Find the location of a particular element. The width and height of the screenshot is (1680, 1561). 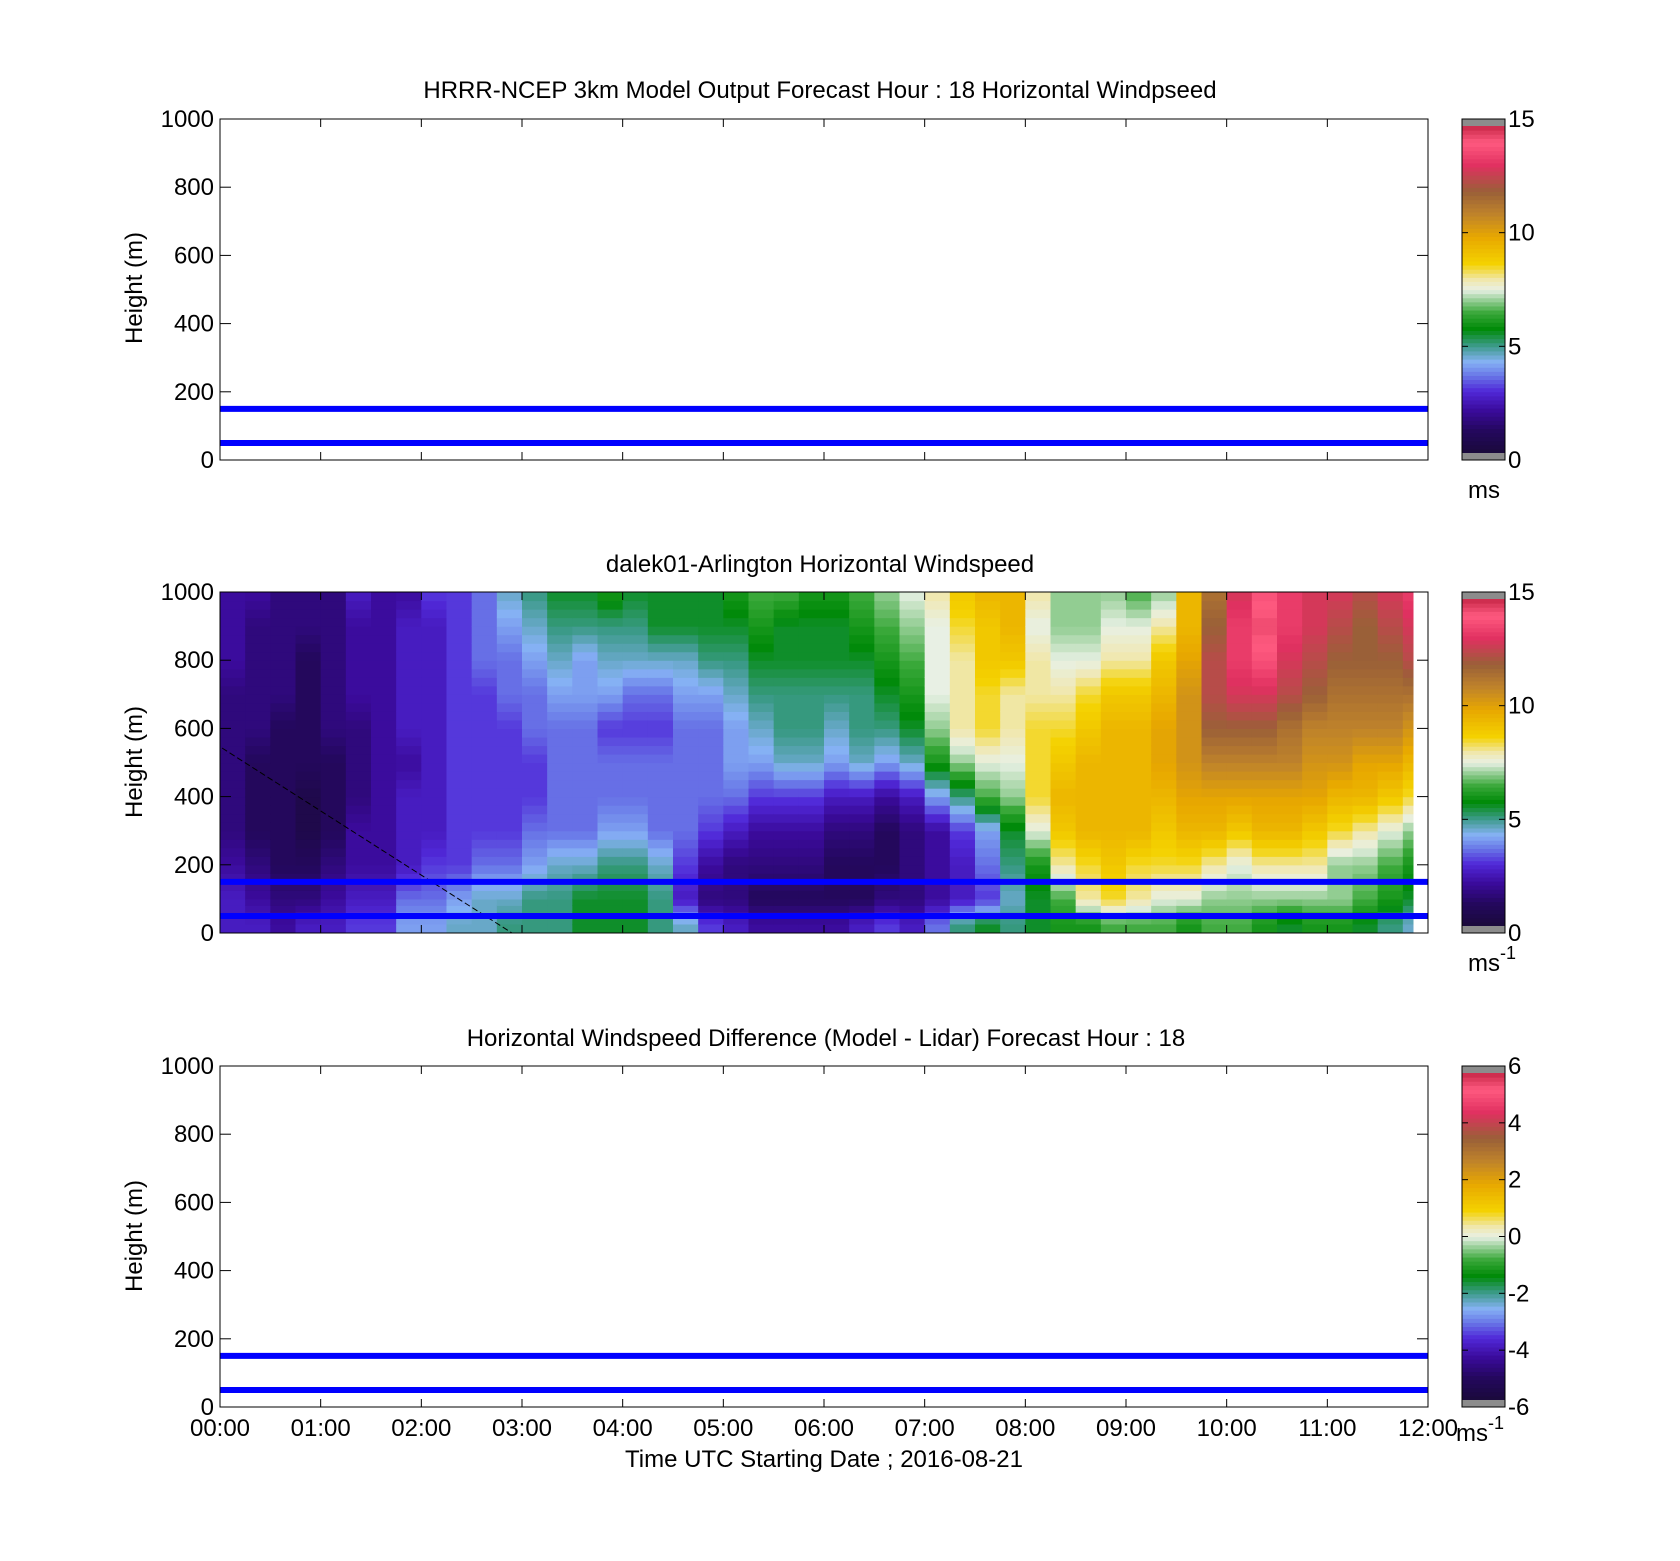

y-tick-label: 600 is located at coordinates (194, 728).